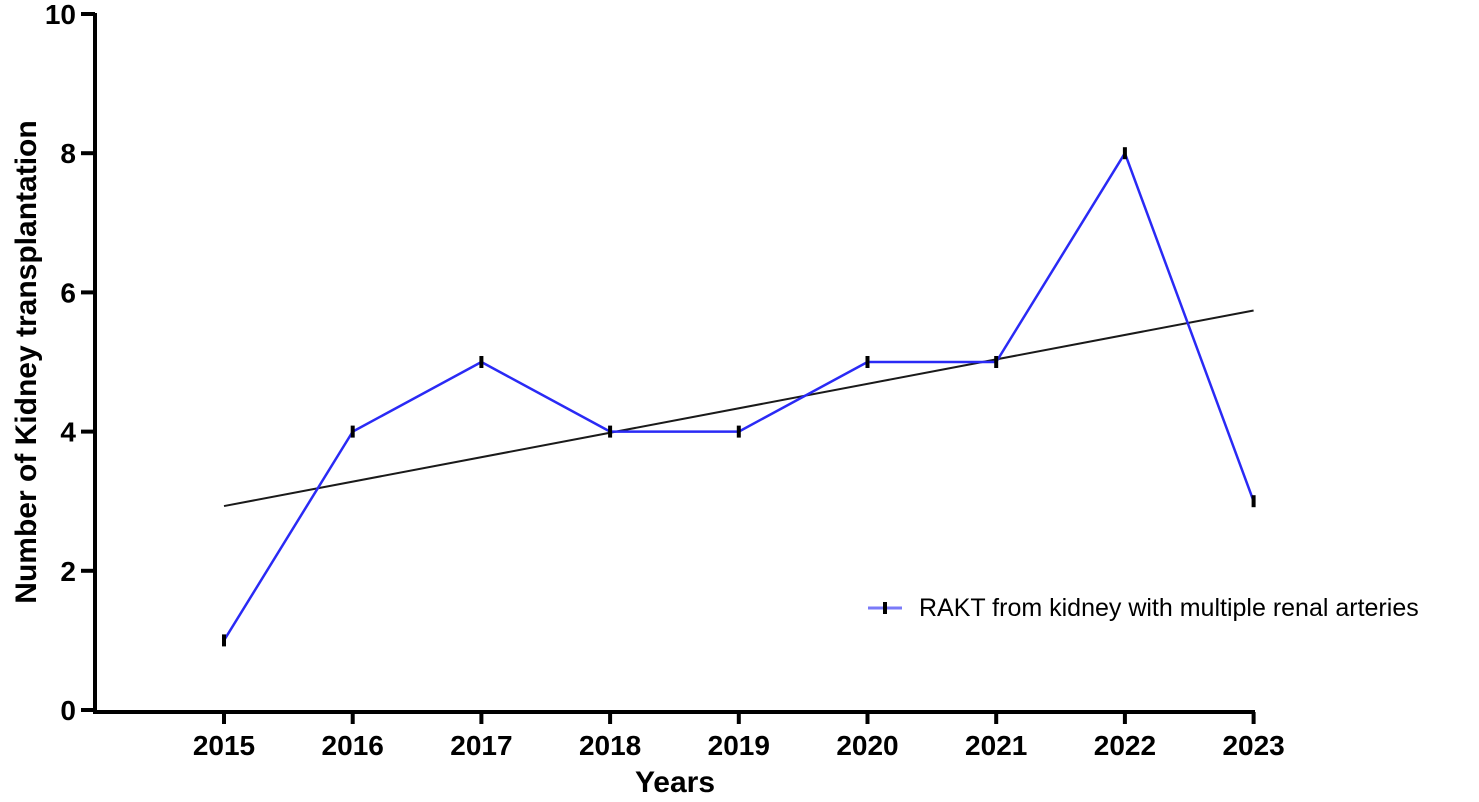 The image size is (1479, 802). What do you see at coordinates (481, 745) in the screenshot?
I see `x-tick-label-2017: 2017` at bounding box center [481, 745].